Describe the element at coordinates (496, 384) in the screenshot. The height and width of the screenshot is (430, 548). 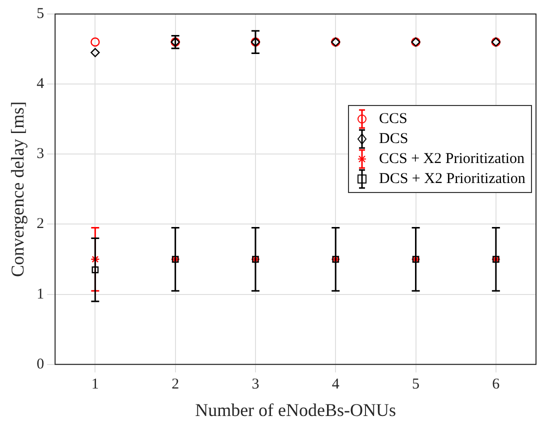
I see `x-tick-label: 6` at that location.